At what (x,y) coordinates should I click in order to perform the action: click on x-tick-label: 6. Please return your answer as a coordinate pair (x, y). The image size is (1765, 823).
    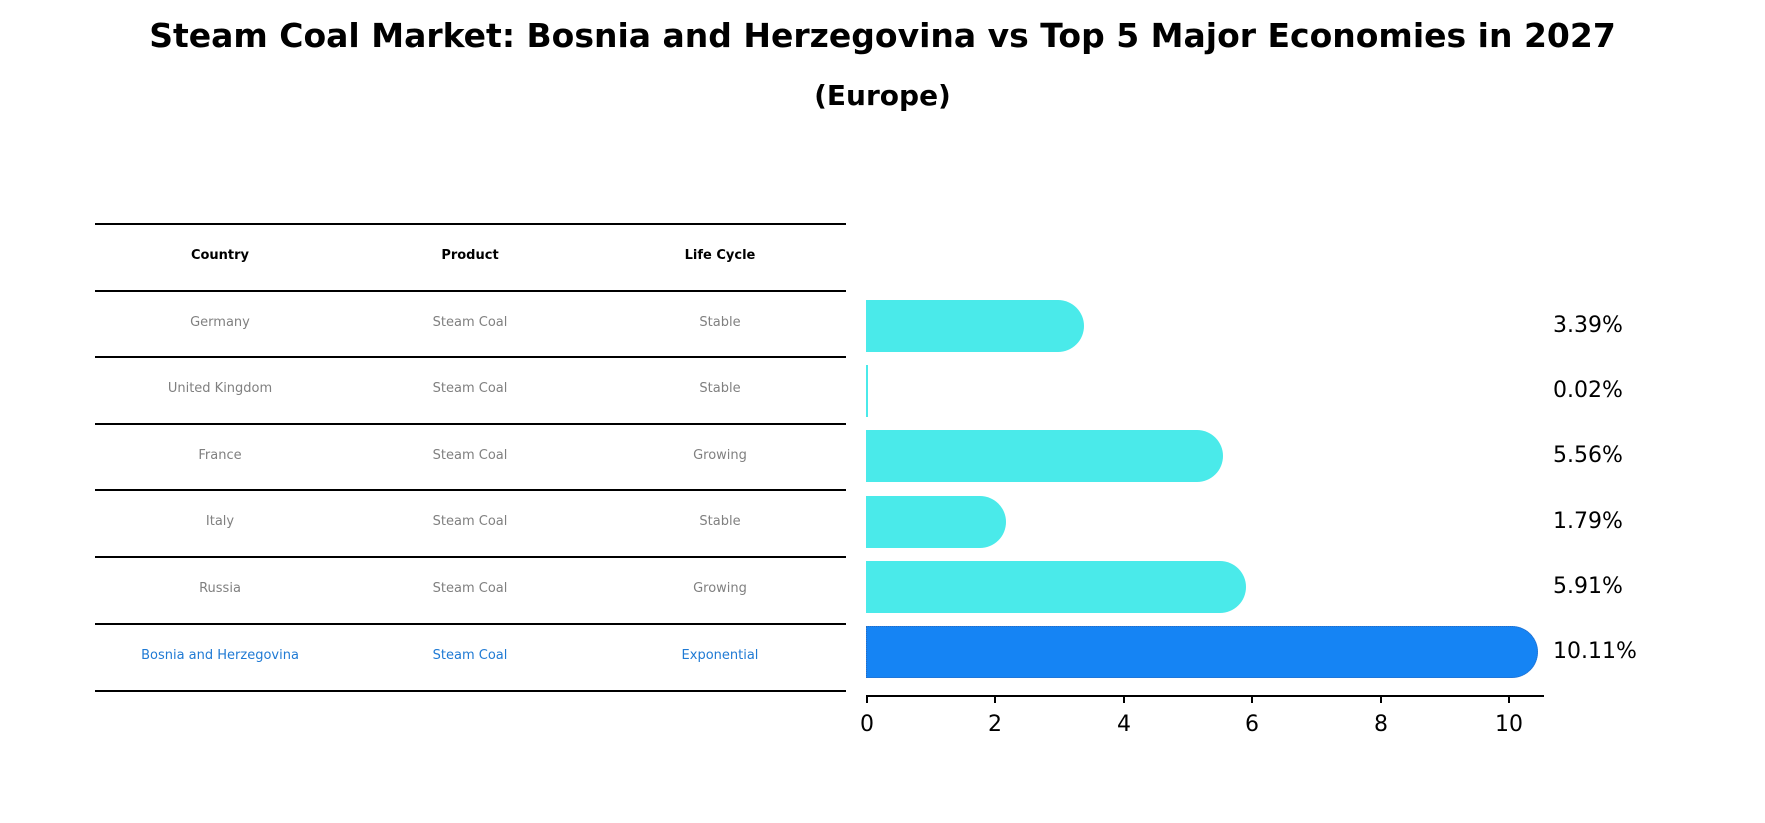
    Looking at the image, I should click on (1252, 724).